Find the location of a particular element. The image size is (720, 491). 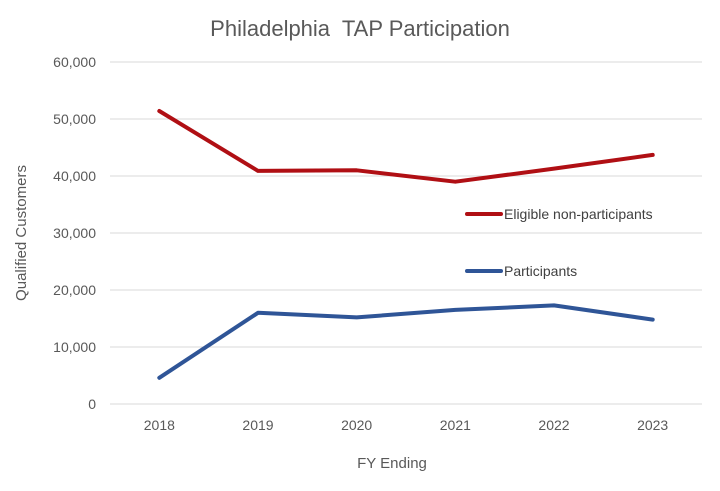

y-tick-label: 20,000 is located at coordinates (74, 290).